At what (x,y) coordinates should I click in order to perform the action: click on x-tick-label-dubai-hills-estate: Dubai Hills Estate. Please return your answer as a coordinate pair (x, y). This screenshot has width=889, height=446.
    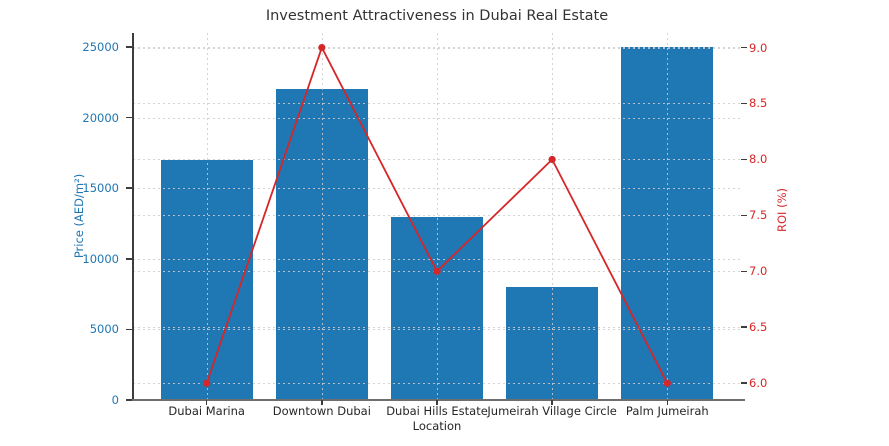
    Looking at the image, I should click on (437, 411).